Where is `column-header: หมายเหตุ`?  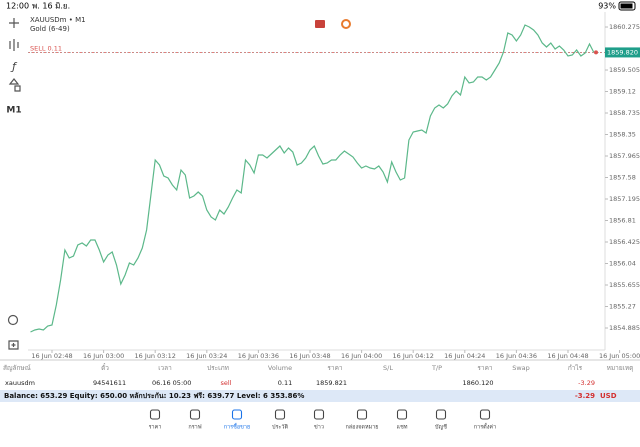
column-header: หมายเหตุ is located at coordinates (620, 368).